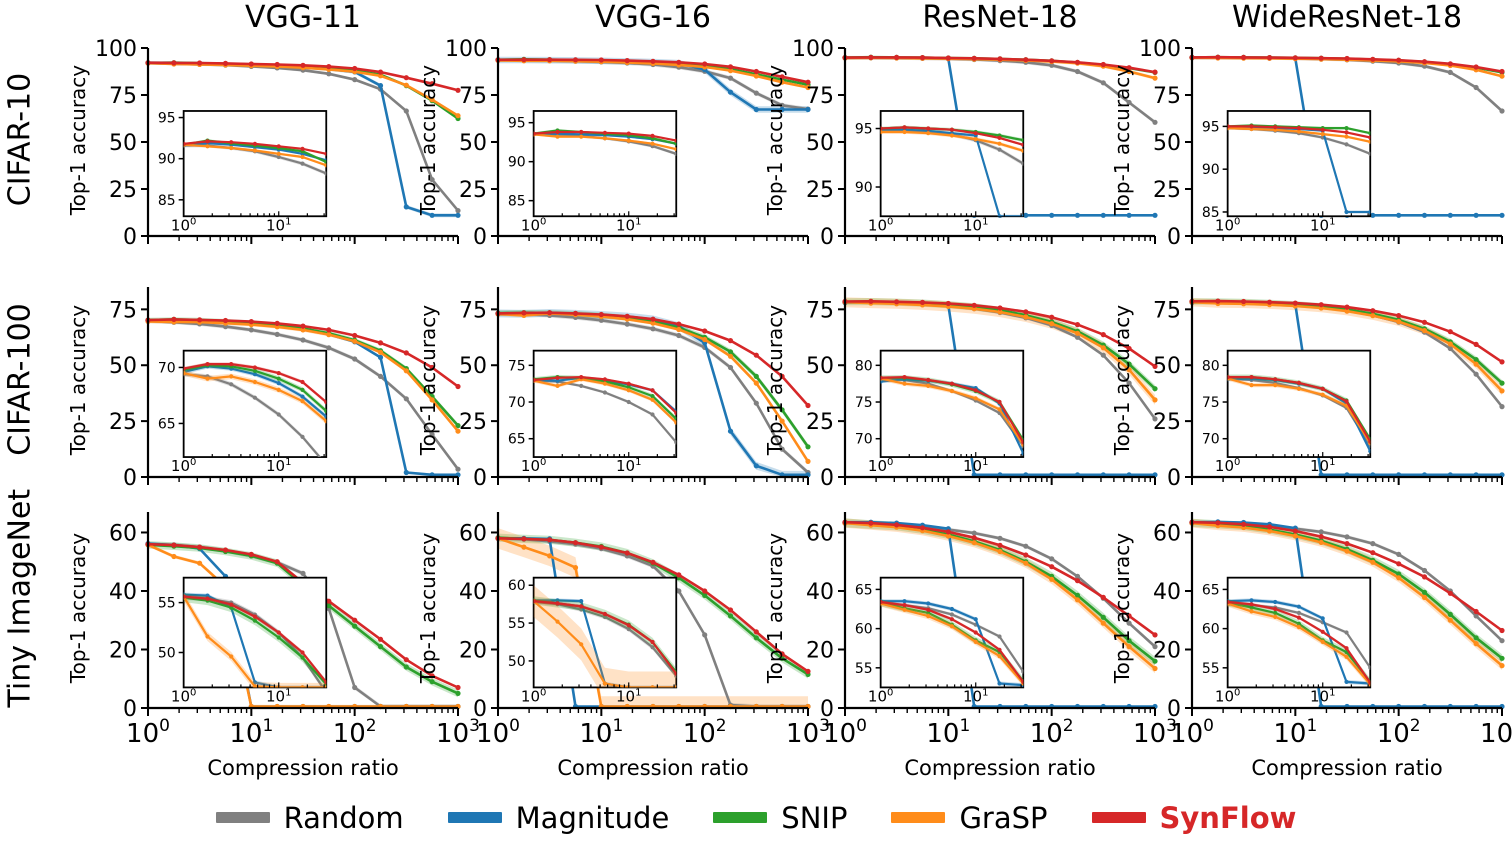 The width and height of the screenshot is (1512, 845). I want to click on column-title-resnet-18: ResNet-18, so click(1000, 17).